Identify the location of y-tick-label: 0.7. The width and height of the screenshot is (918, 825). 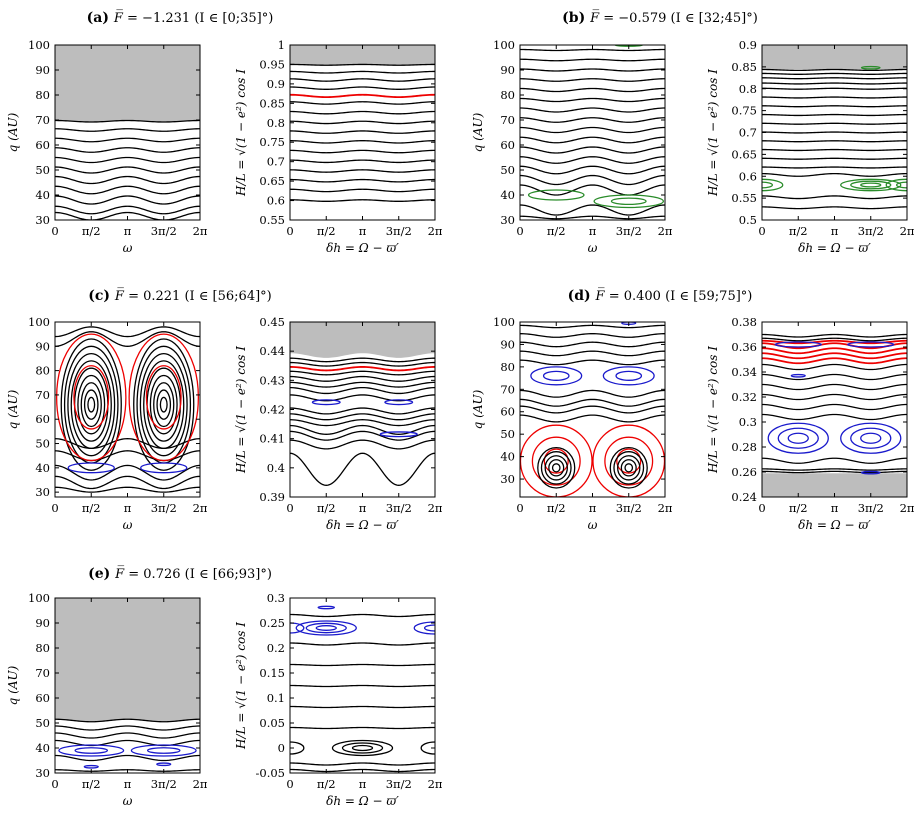
(748, 133).